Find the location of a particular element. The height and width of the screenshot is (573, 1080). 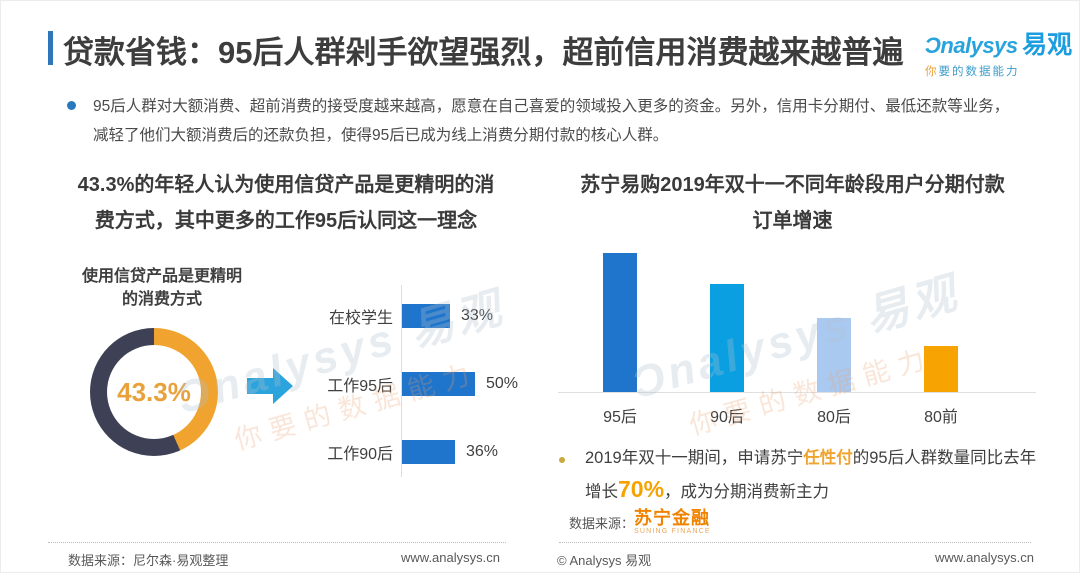

hbar-category-label: 工作90后 is located at coordinates (360, 454).